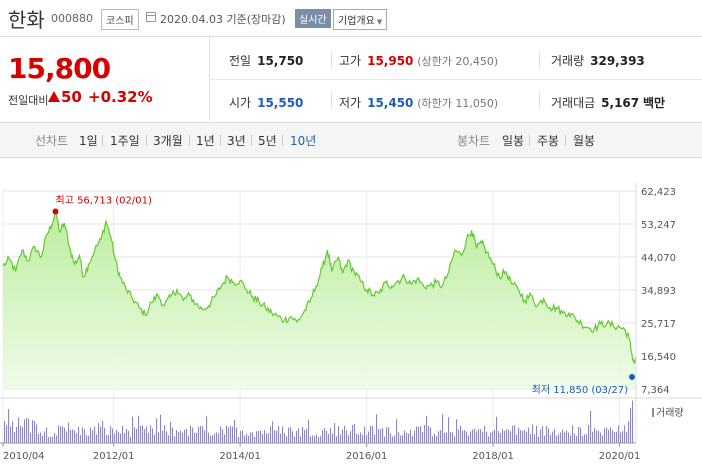 The height and width of the screenshot is (467, 702). I want to click on stat-value: 15,450, so click(390, 103).